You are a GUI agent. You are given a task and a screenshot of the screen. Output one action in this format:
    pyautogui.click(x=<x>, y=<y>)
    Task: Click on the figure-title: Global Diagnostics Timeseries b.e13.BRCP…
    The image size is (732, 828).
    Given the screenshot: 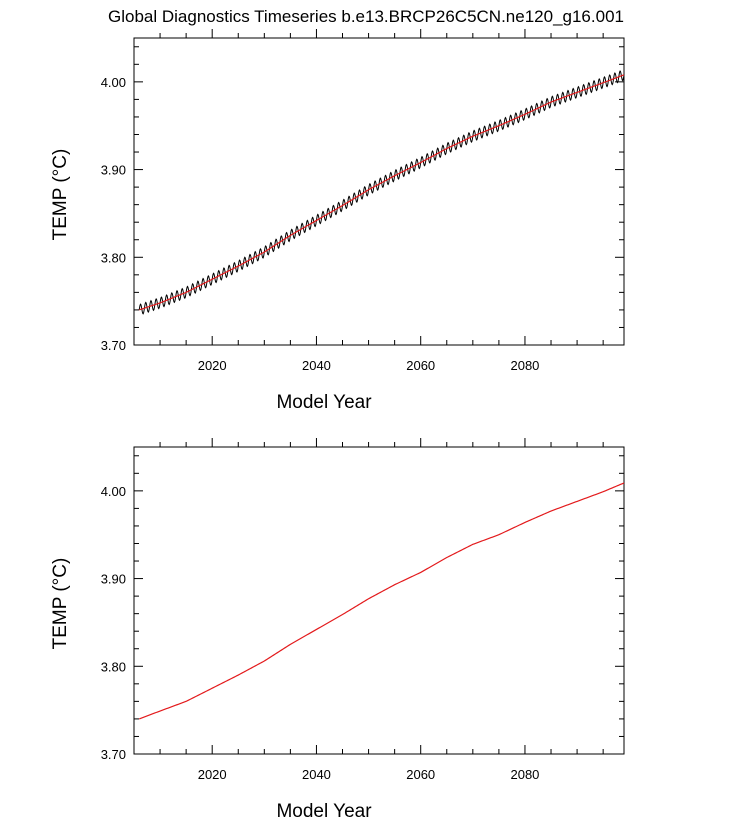 What is the action you would take?
    pyautogui.click(x=366, y=16)
    